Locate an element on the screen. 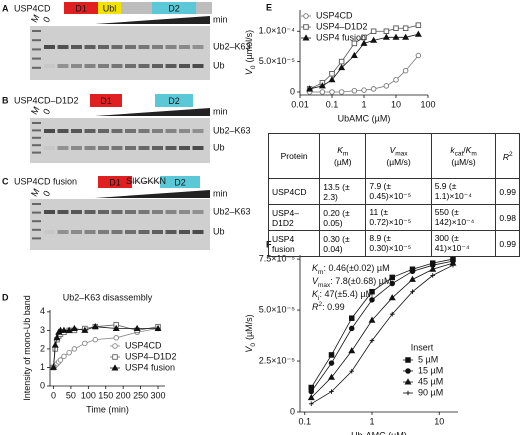 The width and height of the screenshot is (528, 435). legend-label: 15 µM is located at coordinates (430, 370).